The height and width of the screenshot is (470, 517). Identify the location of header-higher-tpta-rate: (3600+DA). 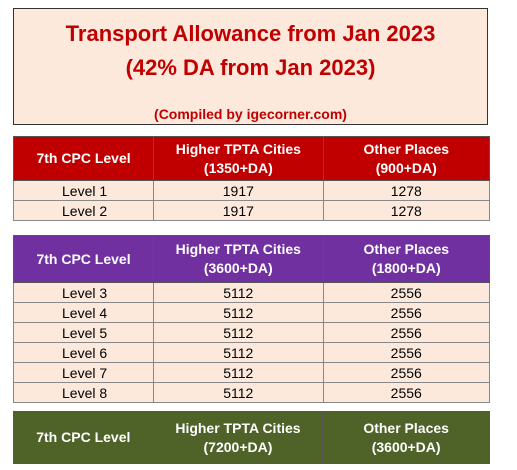
(238, 268).